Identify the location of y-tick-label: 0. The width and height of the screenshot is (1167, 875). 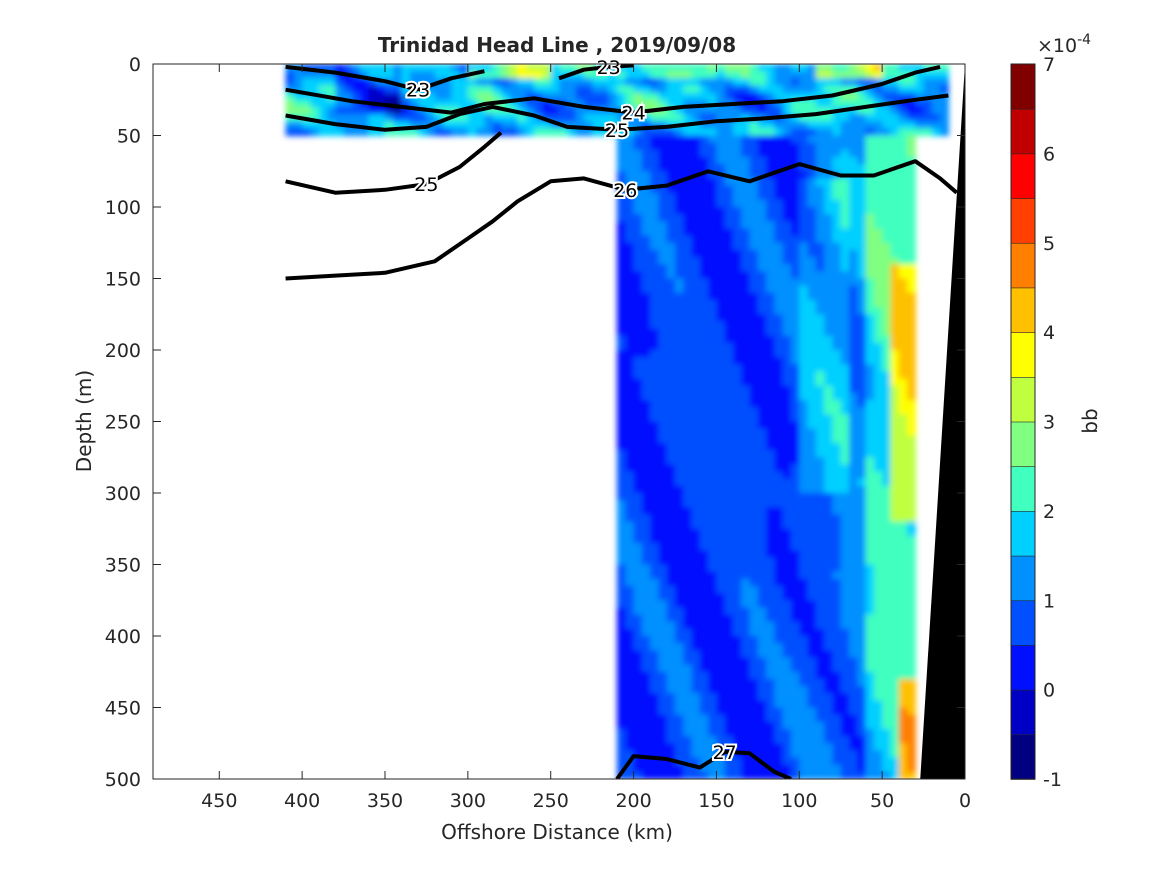
(135, 65).